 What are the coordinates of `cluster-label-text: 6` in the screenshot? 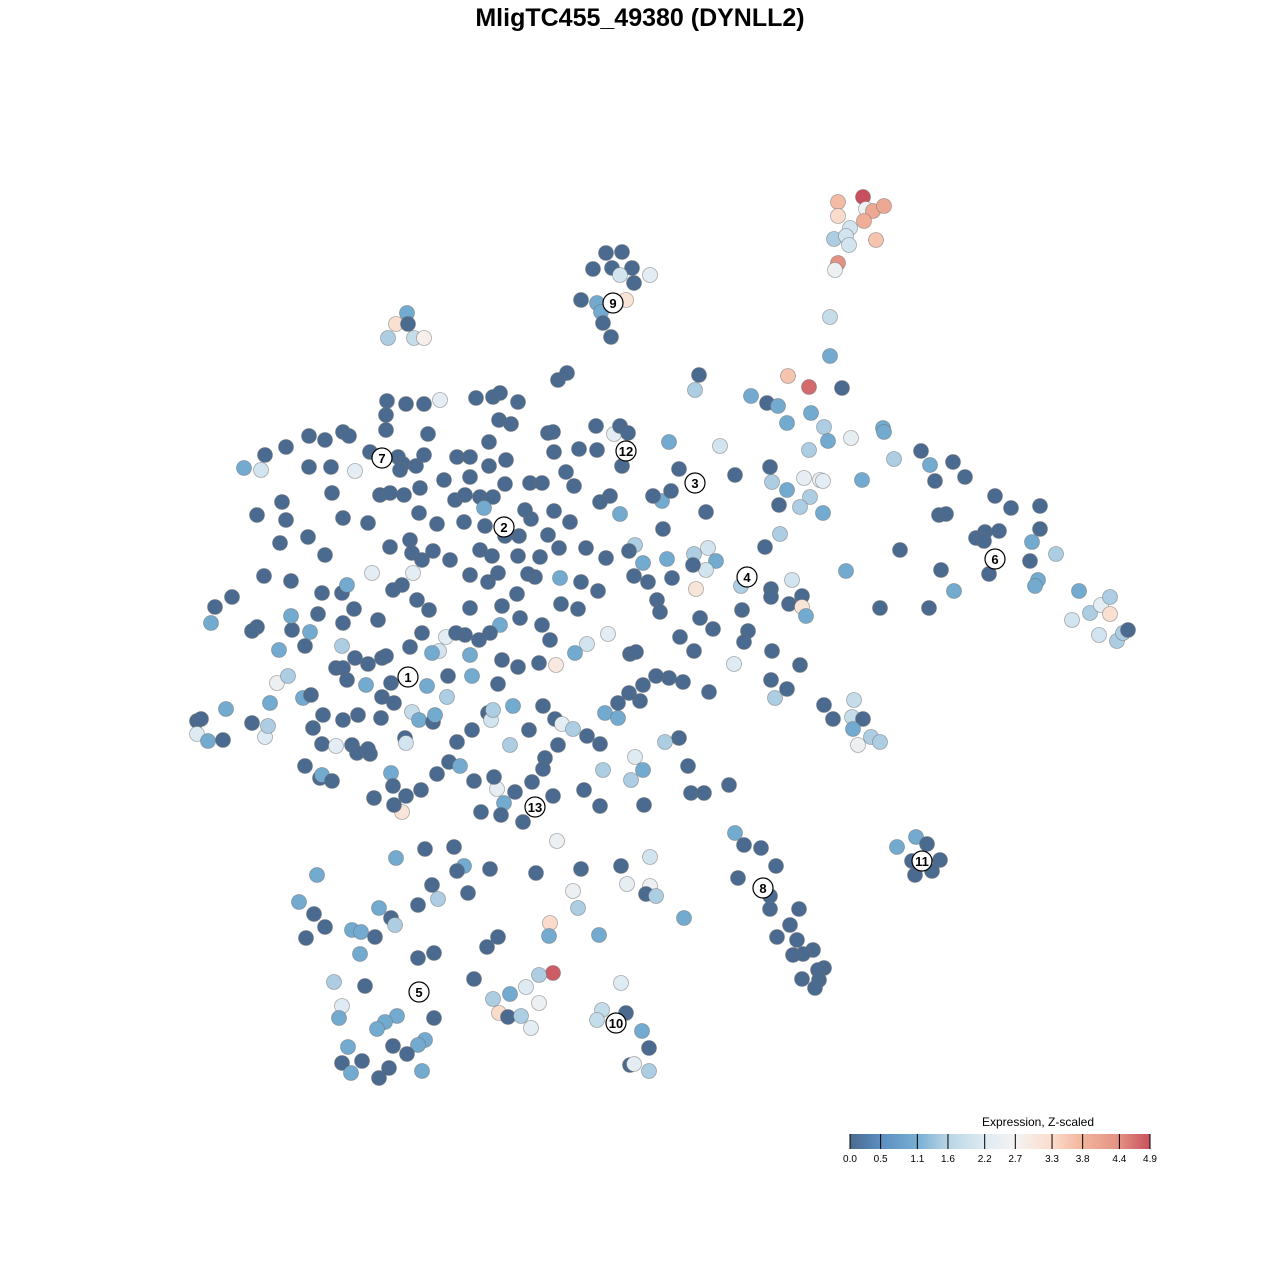 It's located at (994, 559).